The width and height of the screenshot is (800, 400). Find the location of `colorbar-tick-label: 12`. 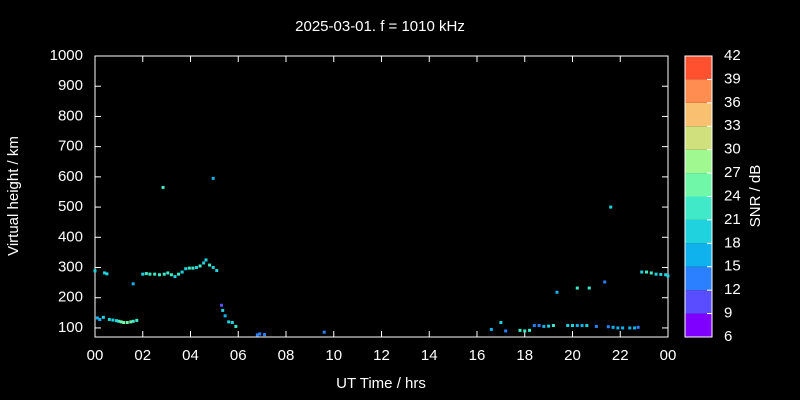

colorbar-tick-label: 12 is located at coordinates (732, 289).